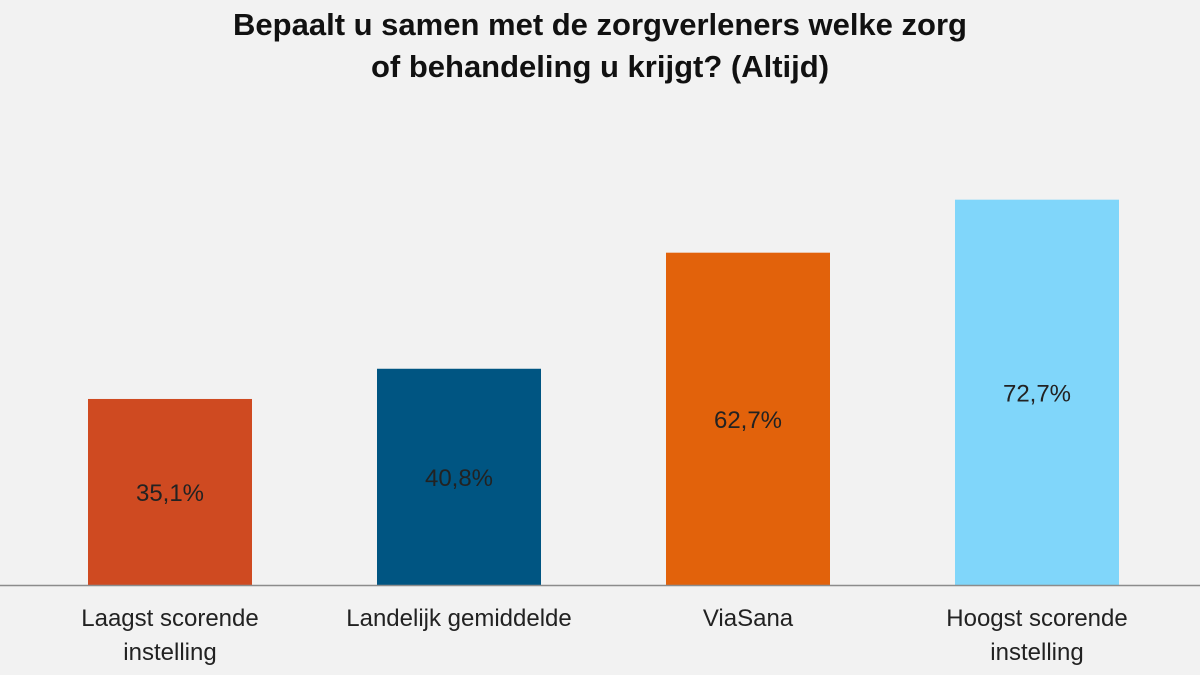 This screenshot has width=1200, height=675. I want to click on chart-title-line-2: of behandeling u krijgt? (Altijd), so click(600, 66).